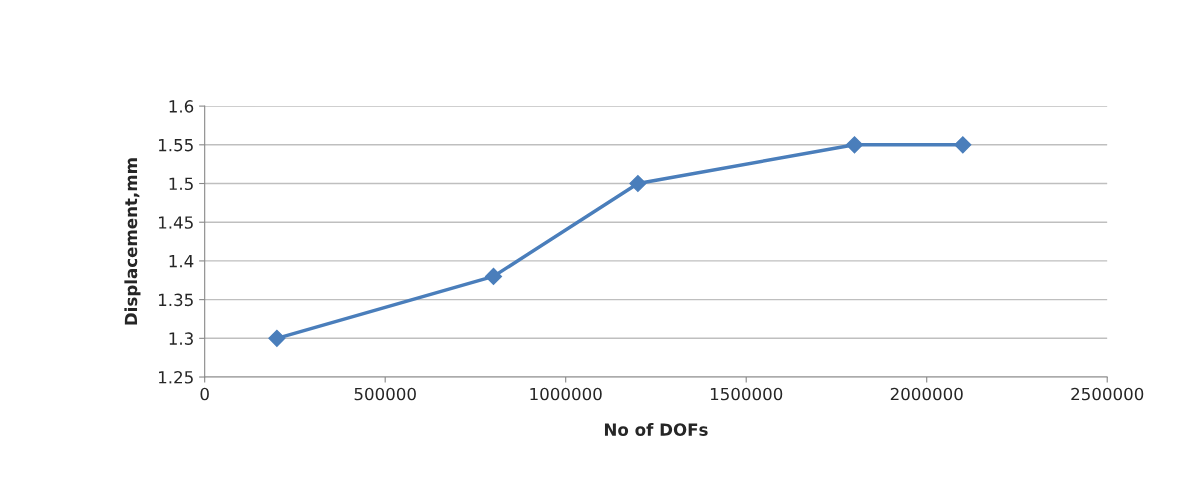 The height and width of the screenshot is (489, 1197). What do you see at coordinates (132, 241) in the screenshot?
I see `y-axis-title: Displacement,mm` at bounding box center [132, 241].